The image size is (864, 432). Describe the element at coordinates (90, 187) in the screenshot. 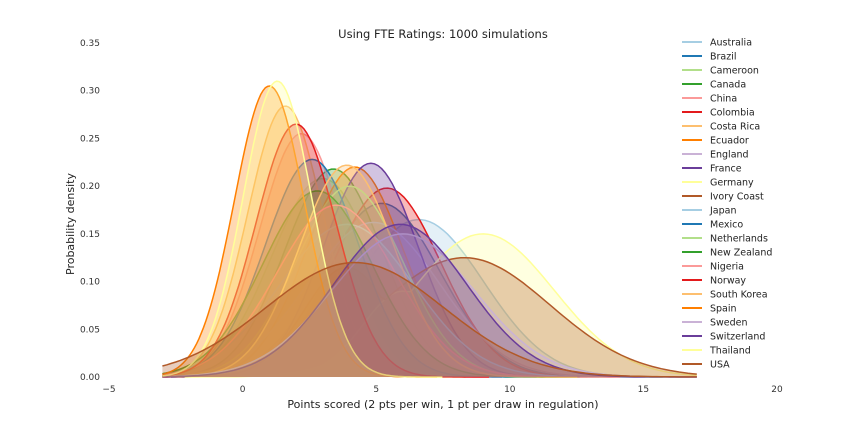

I see `y-tick-label: 0.20` at that location.